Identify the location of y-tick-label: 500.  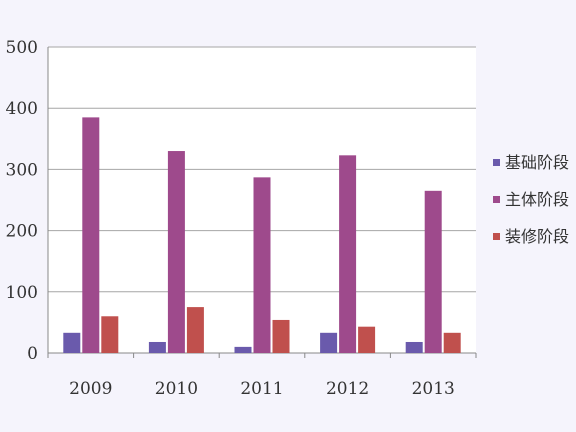
(22, 48).